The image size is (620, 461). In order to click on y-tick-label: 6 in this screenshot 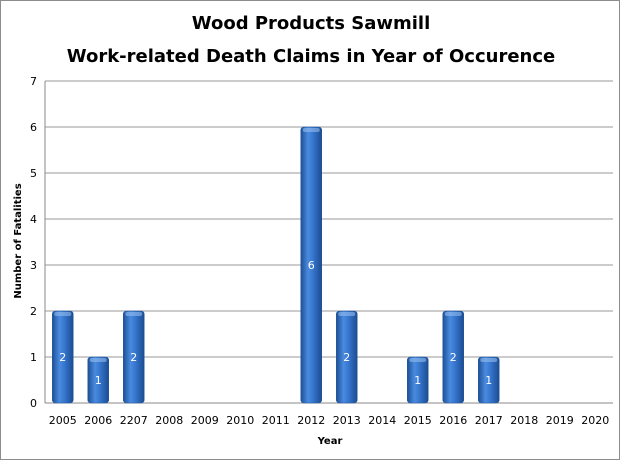, I will do `click(33, 127)`.